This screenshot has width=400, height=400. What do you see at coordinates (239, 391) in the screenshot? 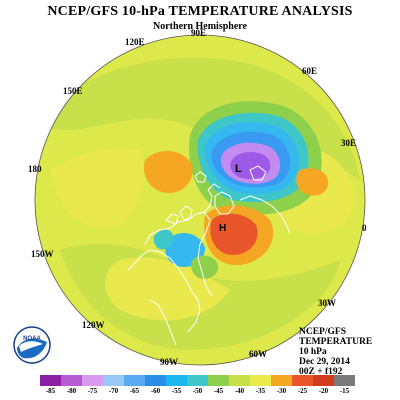
I see `legend-tick-label: -40` at bounding box center [239, 391].